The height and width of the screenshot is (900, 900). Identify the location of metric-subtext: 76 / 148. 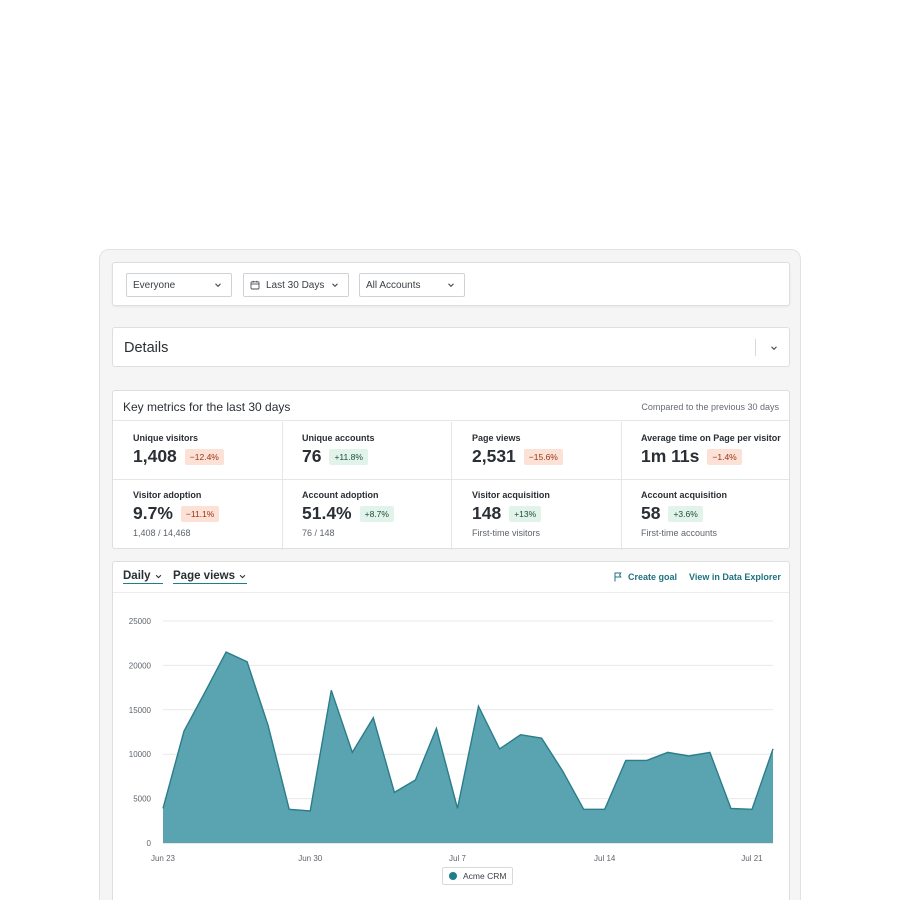
(318, 533).